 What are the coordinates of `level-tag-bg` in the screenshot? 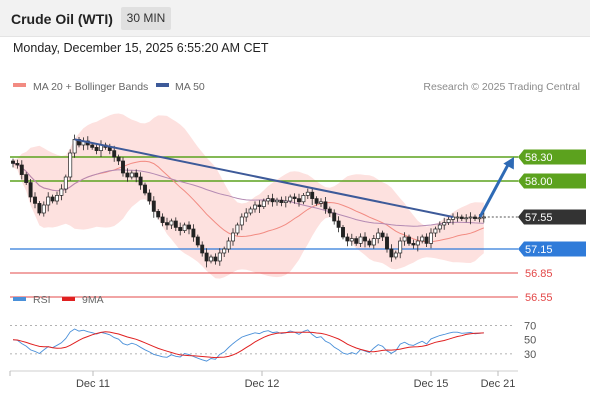 It's located at (552, 181).